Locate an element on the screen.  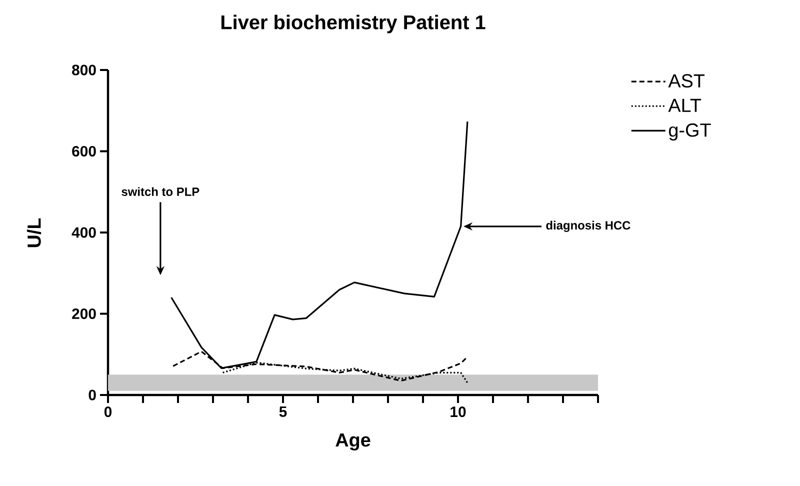
x-axis-title: Age is located at coordinates (353, 442).